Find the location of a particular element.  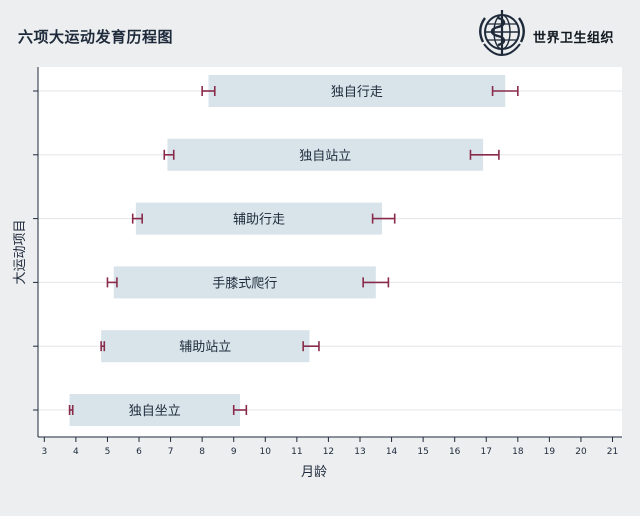

bar-label: 独自行走 is located at coordinates (357, 92).